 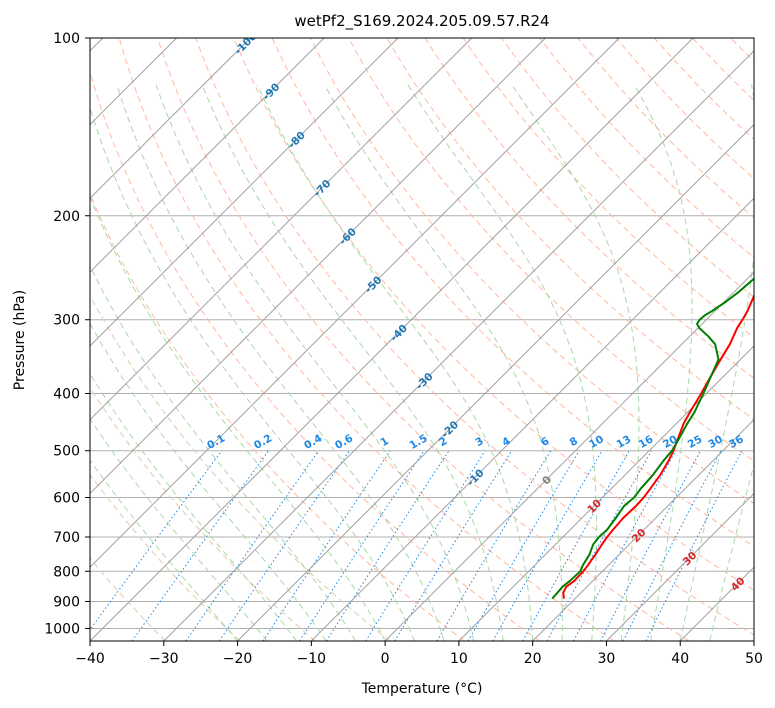 What do you see at coordinates (715, 442) in the screenshot?
I see `mixing-ratio-label: 30` at bounding box center [715, 442].